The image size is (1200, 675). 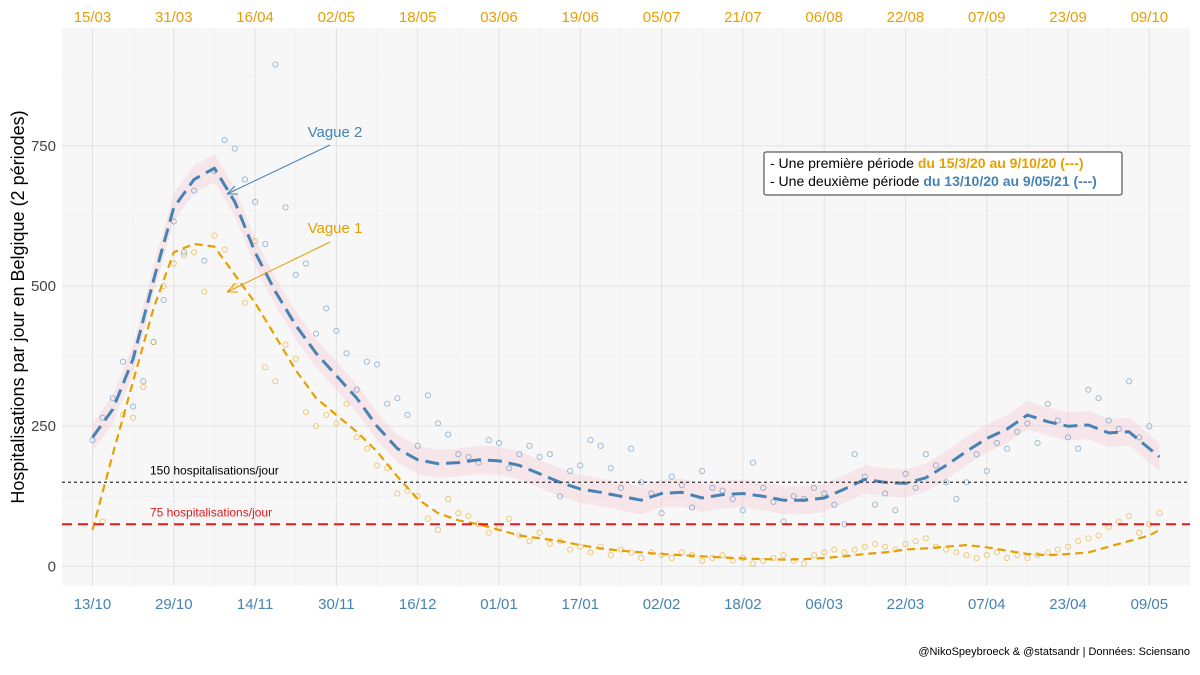 What do you see at coordinates (844, 163) in the screenshot?
I see `legend-line-1-prefix: - Une première période` at bounding box center [844, 163].